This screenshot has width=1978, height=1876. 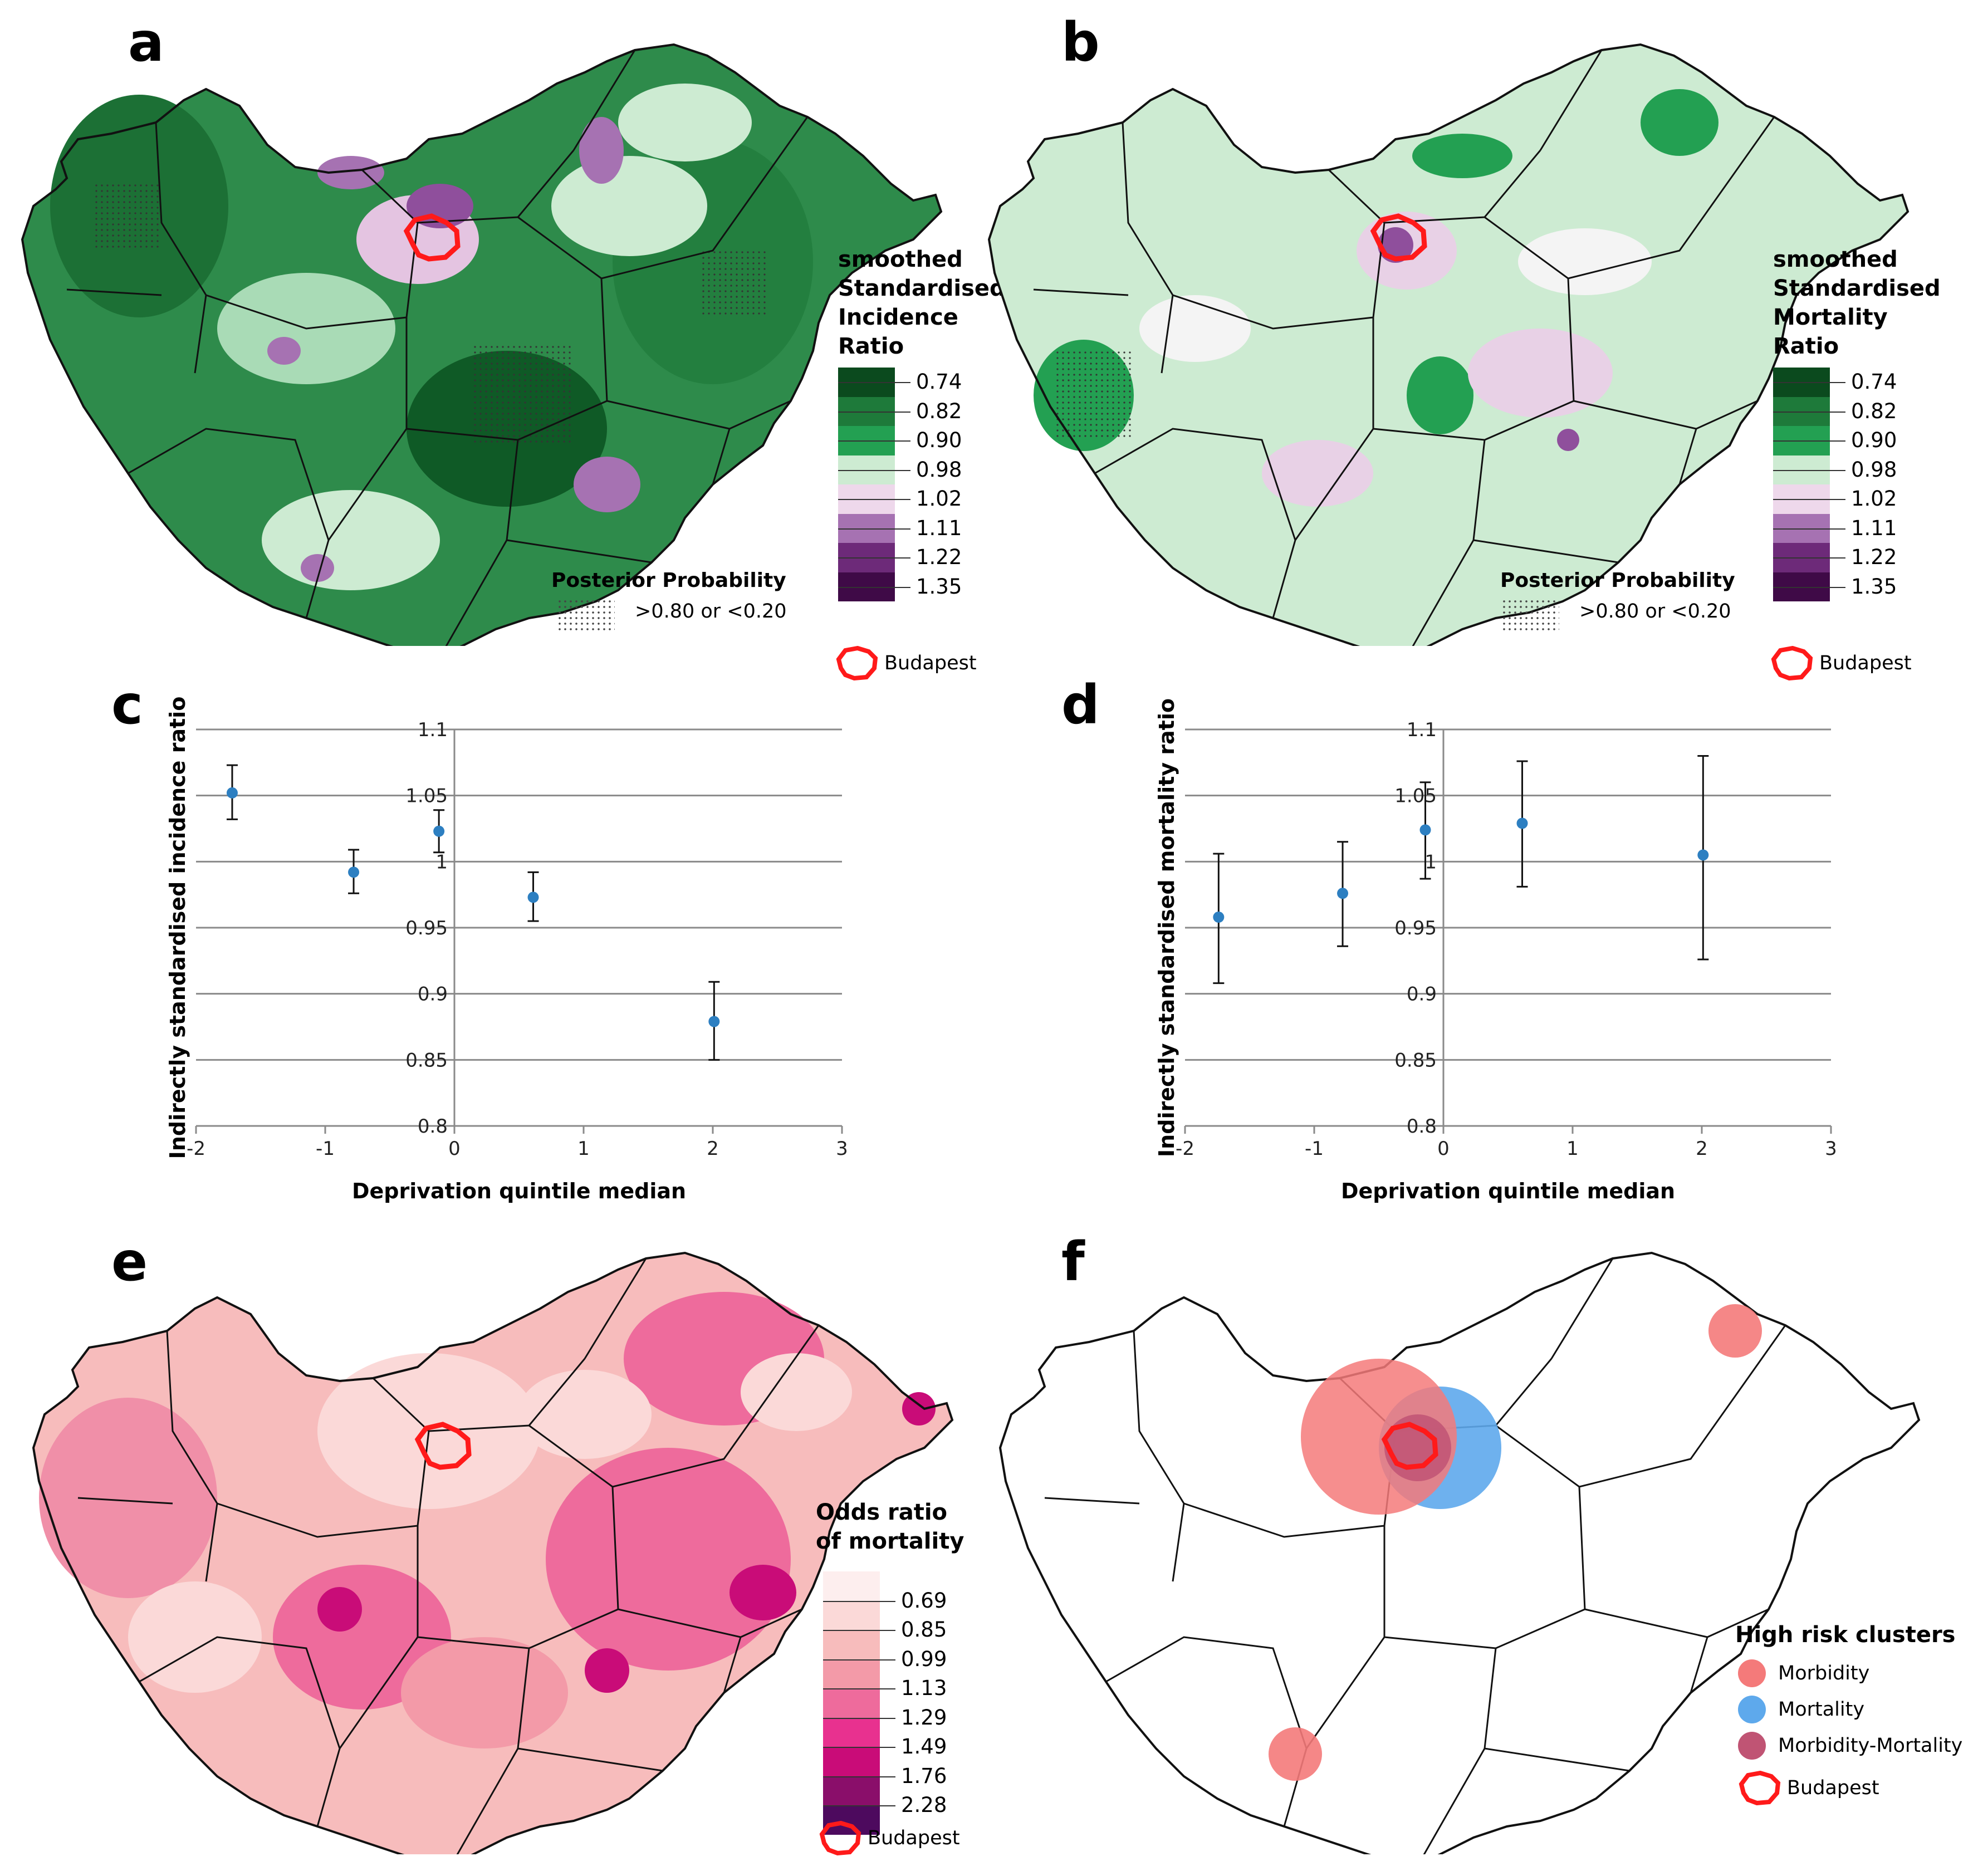 What do you see at coordinates (1702, 1149) in the screenshot?
I see `x-tick-d-4: 2` at bounding box center [1702, 1149].